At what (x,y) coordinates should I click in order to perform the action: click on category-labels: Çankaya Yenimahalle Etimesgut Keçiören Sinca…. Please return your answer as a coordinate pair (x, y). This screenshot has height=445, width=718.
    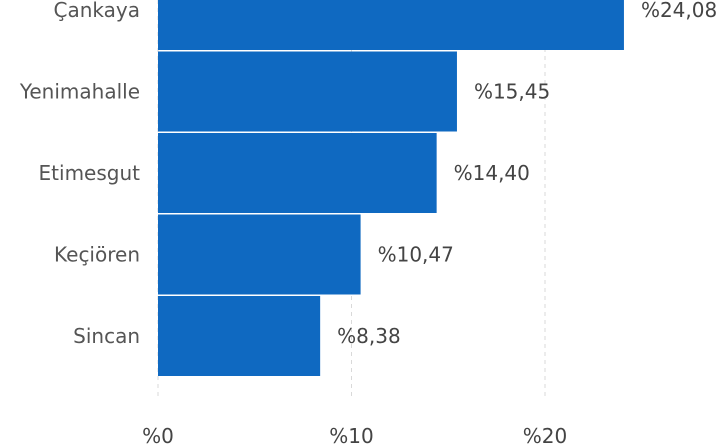
    Looking at the image, I should click on (79, 174).